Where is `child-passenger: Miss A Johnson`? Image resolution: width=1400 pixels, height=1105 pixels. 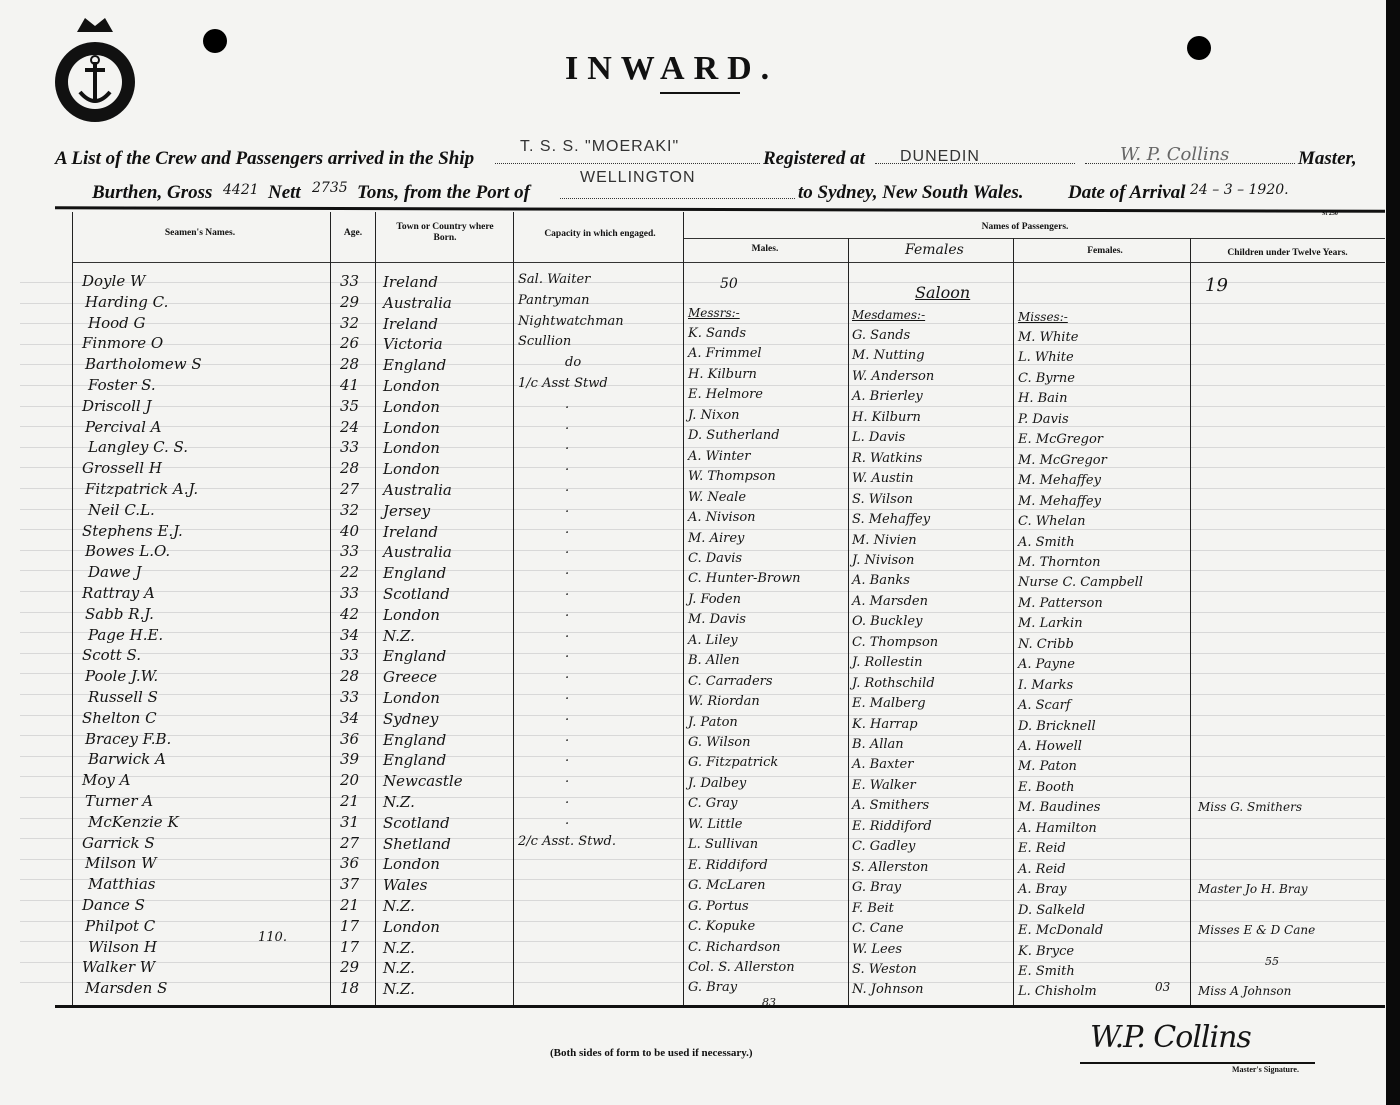 child-passenger: Miss A Johnson is located at coordinates (1245, 991).